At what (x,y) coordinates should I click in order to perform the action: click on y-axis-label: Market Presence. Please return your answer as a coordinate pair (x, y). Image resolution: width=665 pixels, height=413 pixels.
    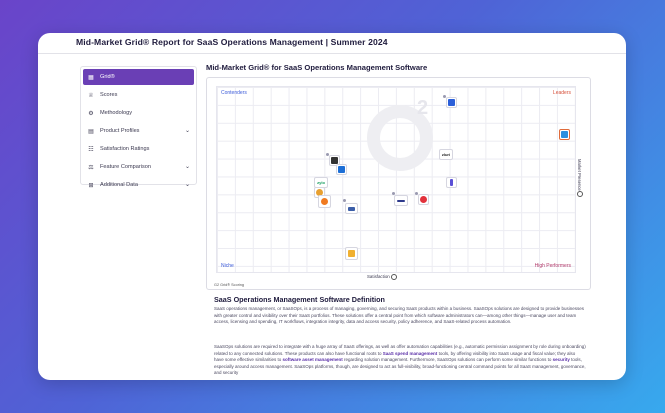
    Looking at the image, I should click on (579, 178).